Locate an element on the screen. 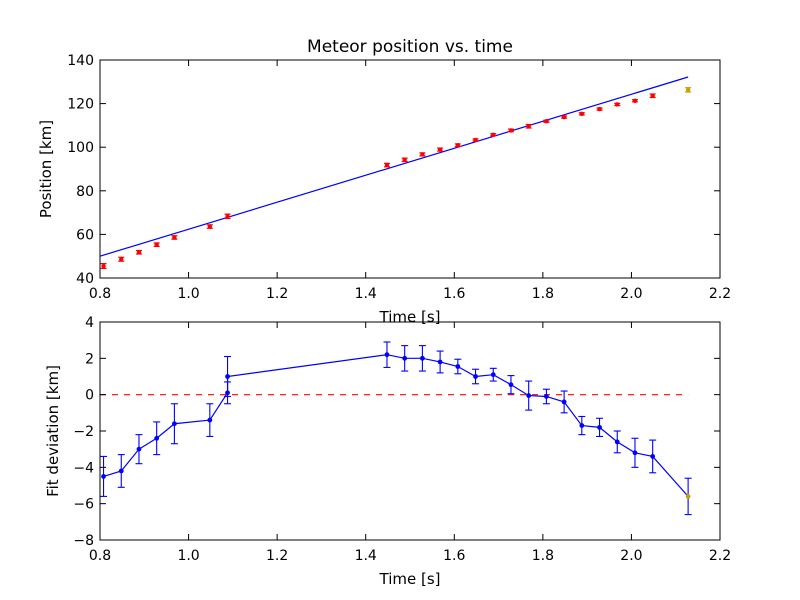 This screenshot has width=800, height=600. outlier-deviation-point is located at coordinates (688, 496).